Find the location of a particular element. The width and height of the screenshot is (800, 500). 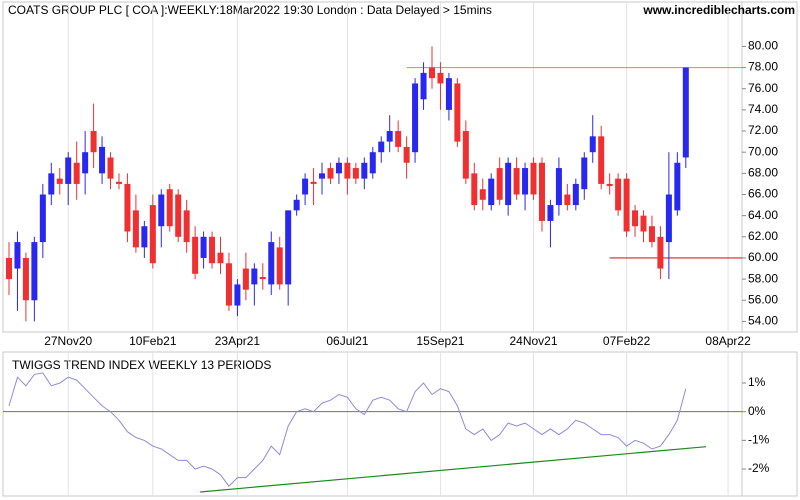

y-tick-label: 1% is located at coordinates (757, 382).